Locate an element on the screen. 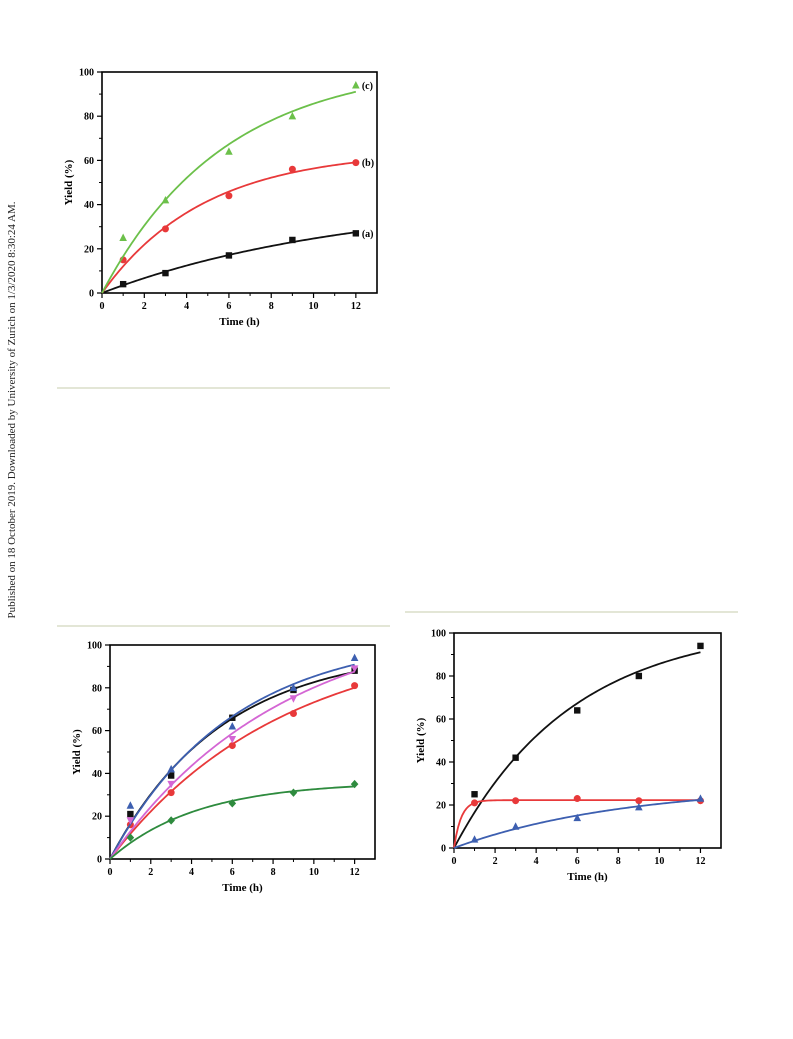 The height and width of the screenshot is (1039, 793). series-label: (a) is located at coordinates (368, 234).